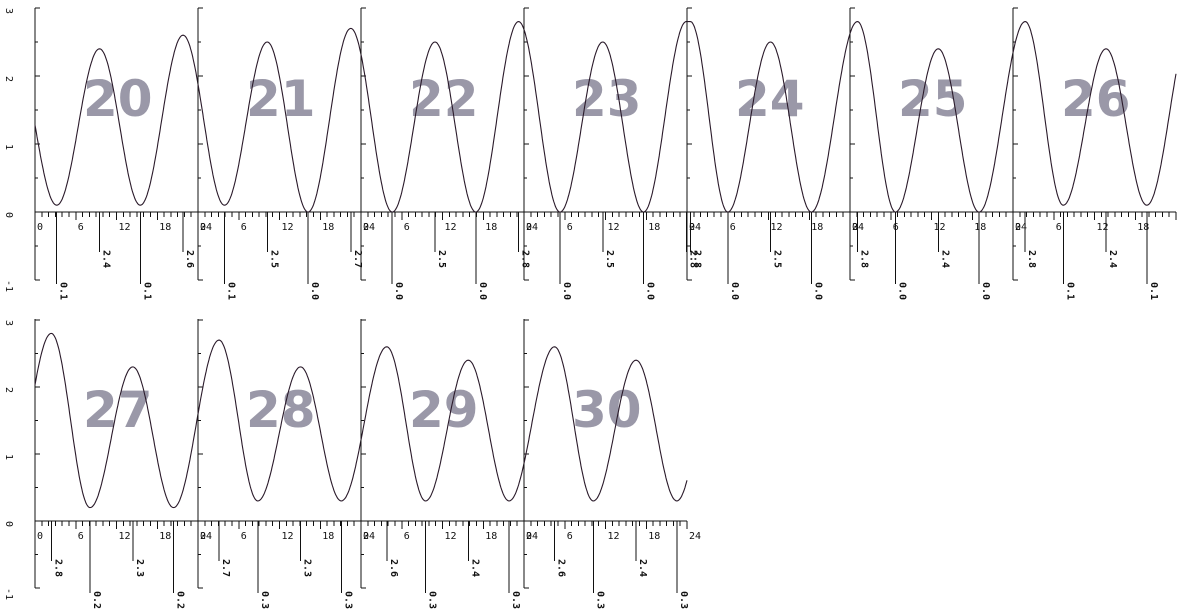 The height and width of the screenshot is (613, 1178). What do you see at coordinates (8, 11) in the screenshot?
I see `y-tick-label: 3` at bounding box center [8, 11].